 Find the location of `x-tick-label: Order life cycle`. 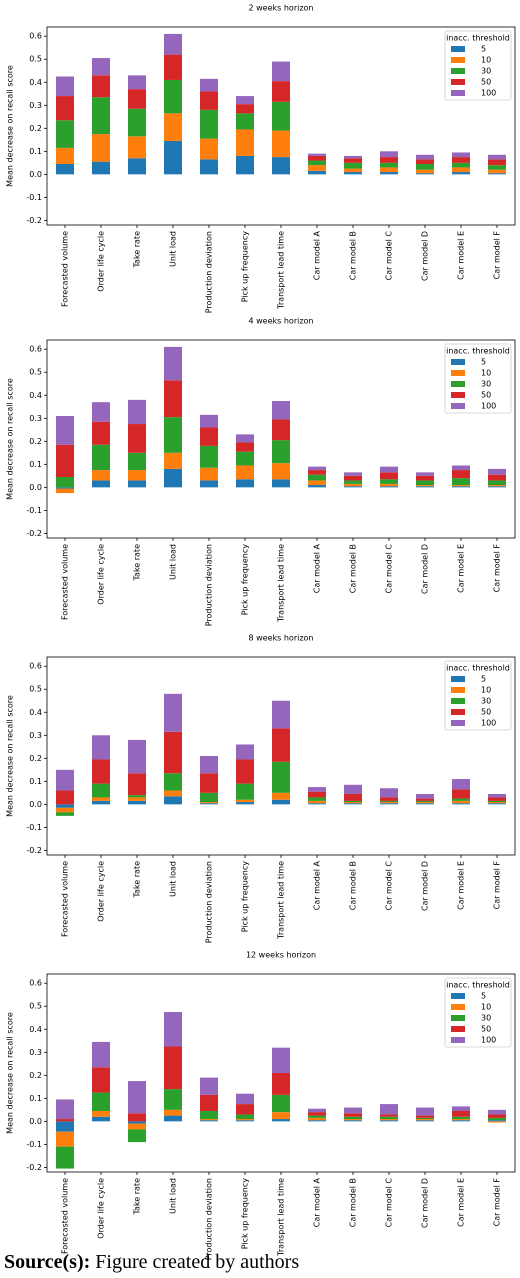

x-tick-label: Order life cycle is located at coordinates (101, 574).